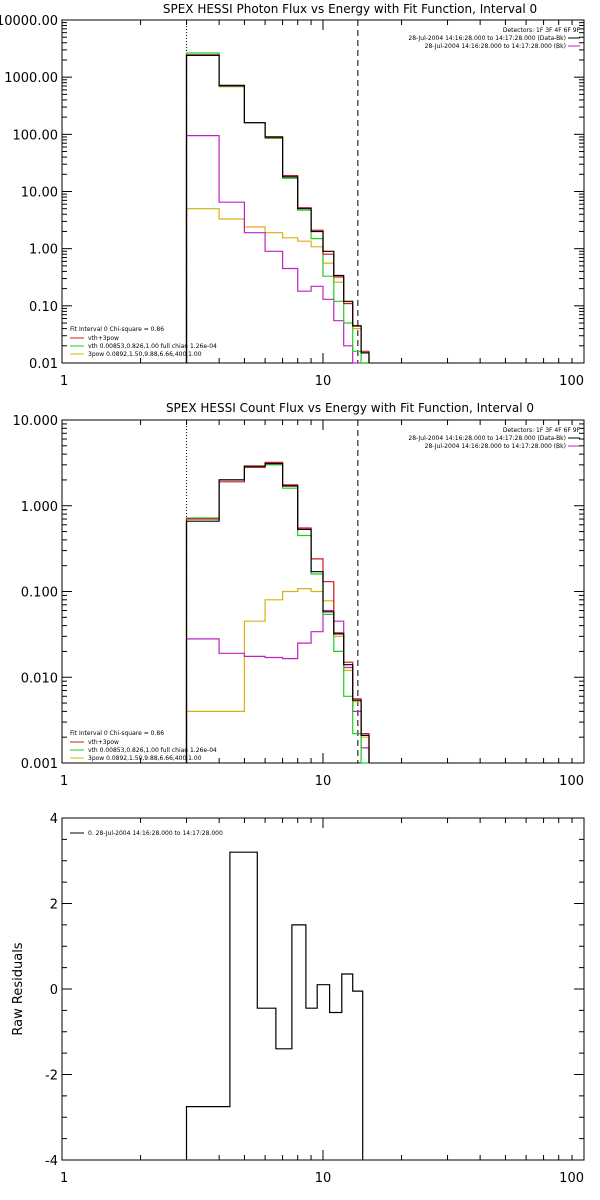 This screenshot has height=1200, width=600. Describe the element at coordinates (103, 742) in the screenshot. I see `count-legend-total-label: vth+3pow` at that location.